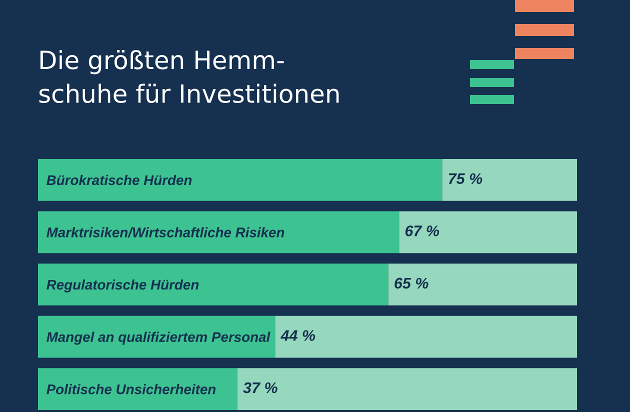 The width and height of the screenshot is (630, 412). Describe the element at coordinates (131, 389) in the screenshot. I see `y-tick-label: Politische Unsicherheiten` at that location.